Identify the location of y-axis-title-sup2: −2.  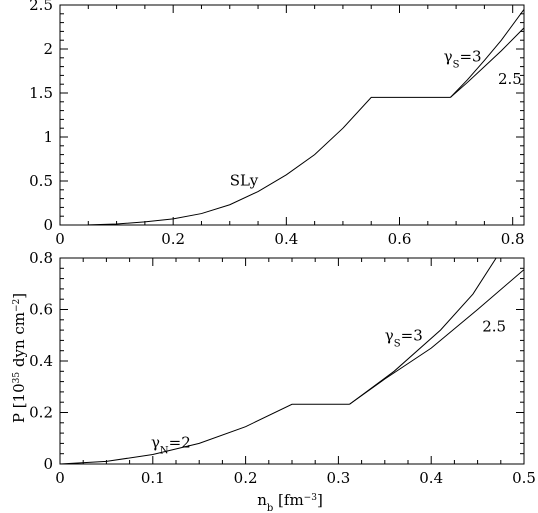
(17, 305).